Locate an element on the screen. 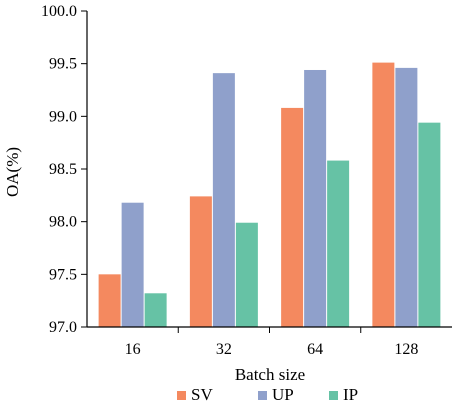  y-tick-label: 99.5 is located at coordinates (63, 64).